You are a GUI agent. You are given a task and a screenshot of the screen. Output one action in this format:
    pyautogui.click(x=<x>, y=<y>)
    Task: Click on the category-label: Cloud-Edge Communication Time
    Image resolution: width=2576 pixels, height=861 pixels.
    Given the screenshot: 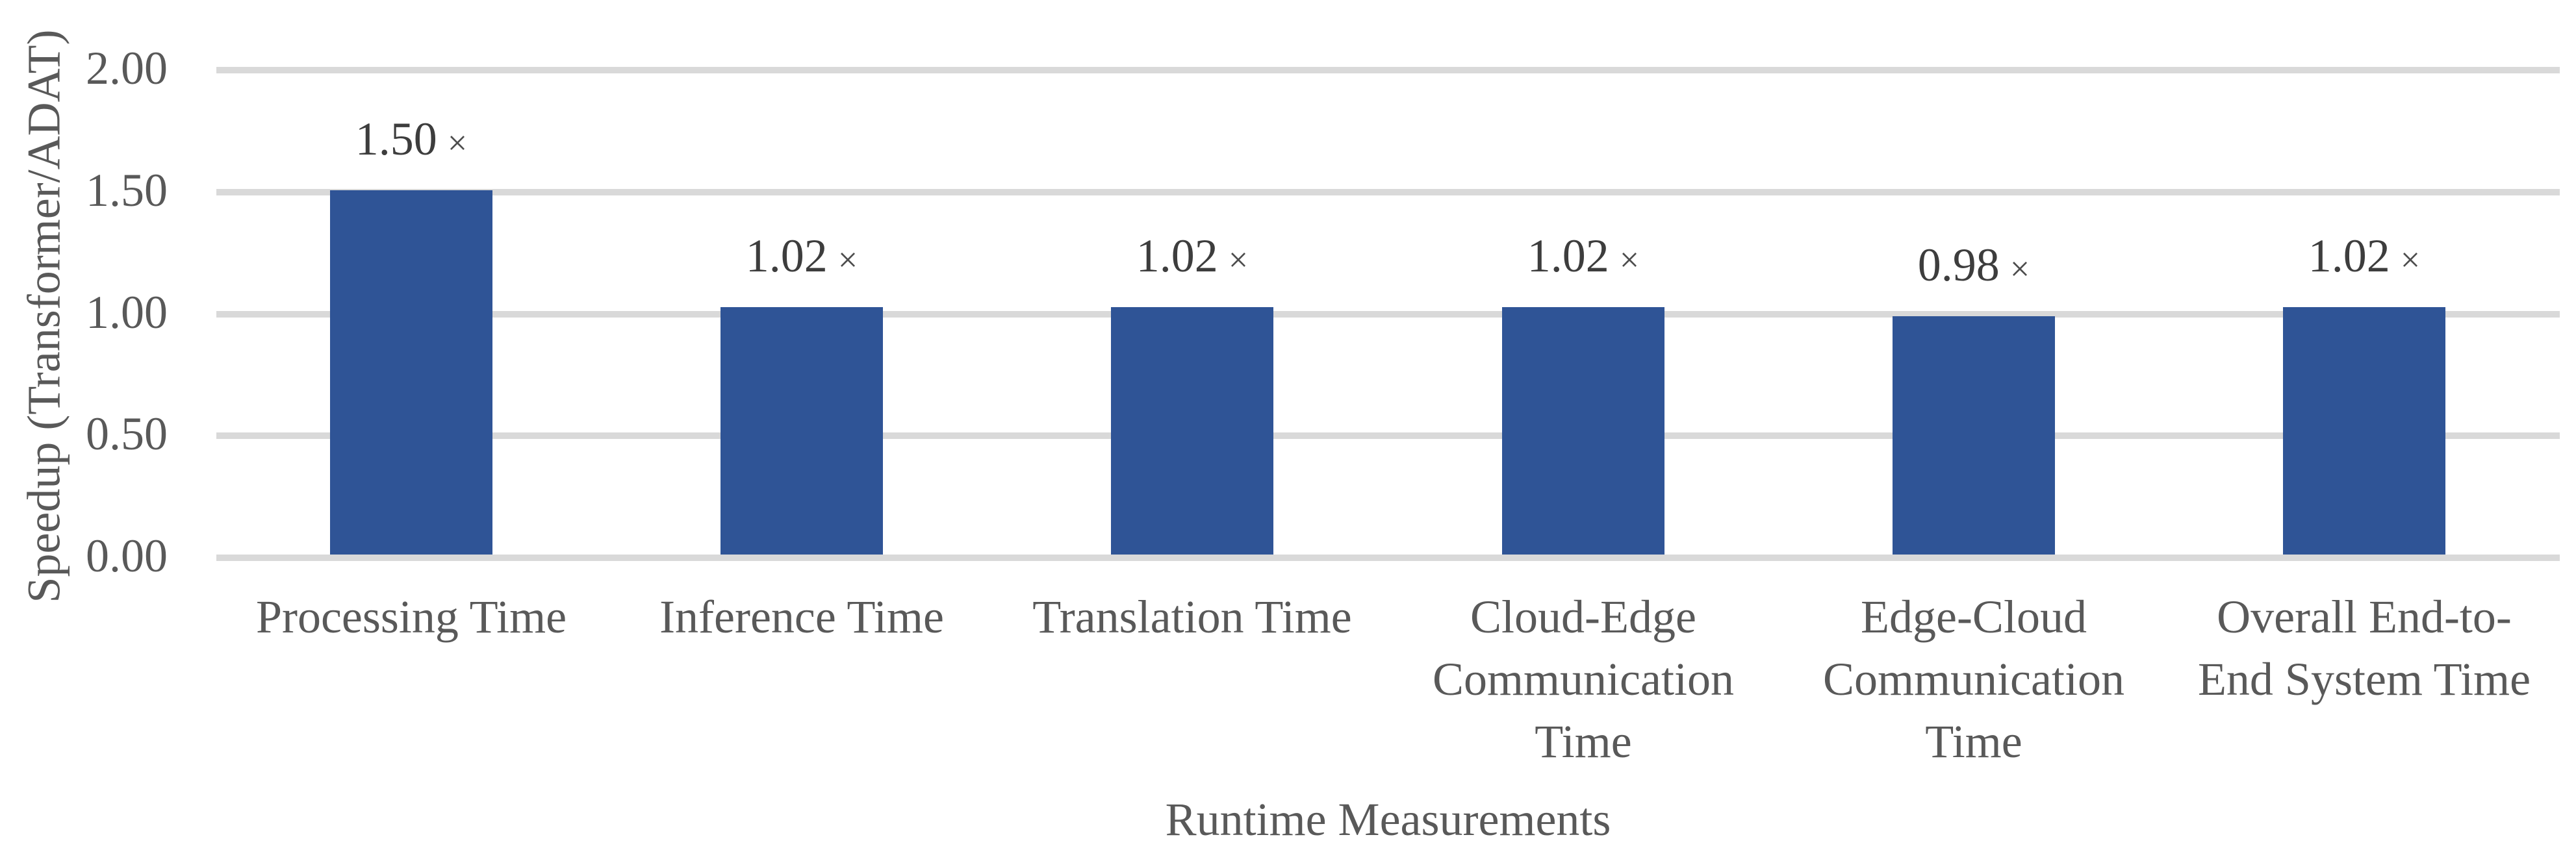 What is the action you would take?
    pyautogui.click(x=1583, y=680)
    